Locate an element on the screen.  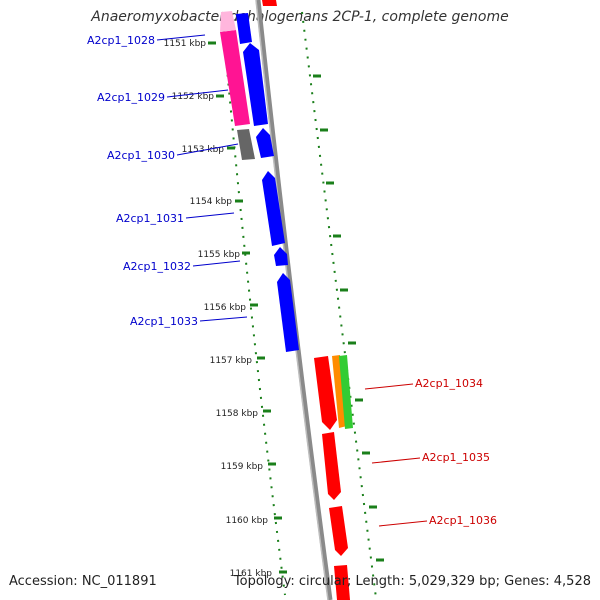
tick-label: 1157 kbp is located at coordinates (231, 361).